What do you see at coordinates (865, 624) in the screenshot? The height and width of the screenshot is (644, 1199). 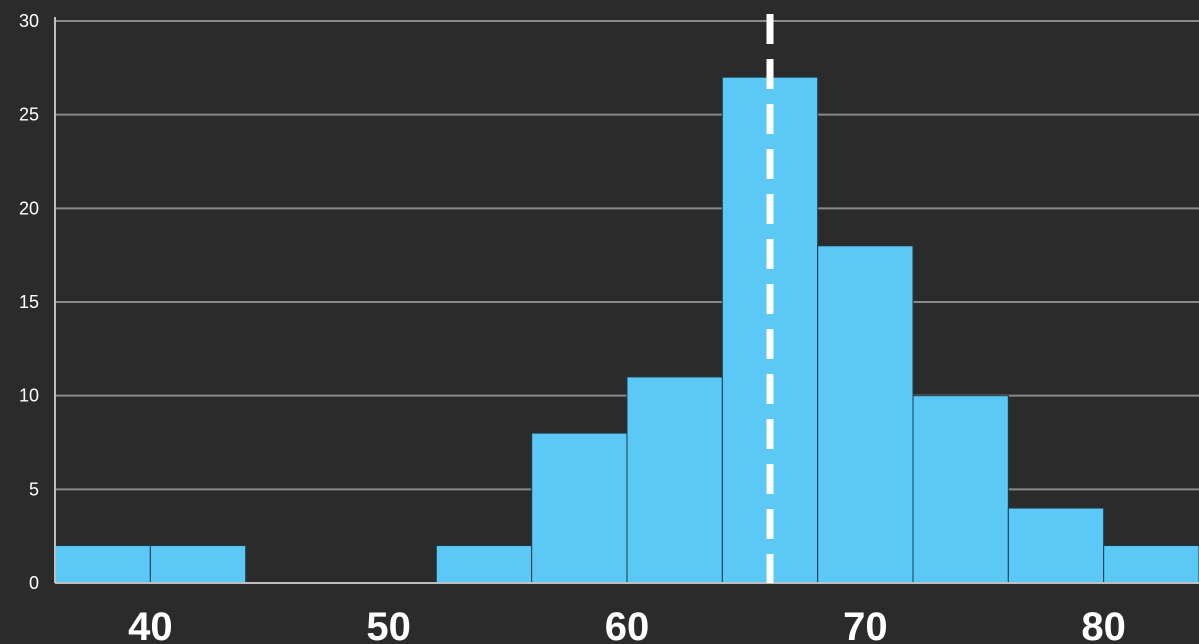 I see `x-tick-label: 70` at bounding box center [865, 624].